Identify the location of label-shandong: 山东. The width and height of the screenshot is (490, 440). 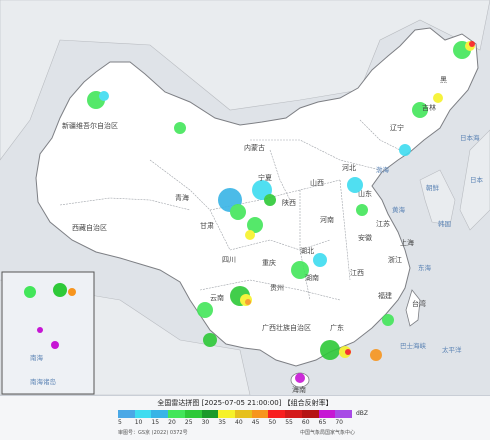
(365, 193).